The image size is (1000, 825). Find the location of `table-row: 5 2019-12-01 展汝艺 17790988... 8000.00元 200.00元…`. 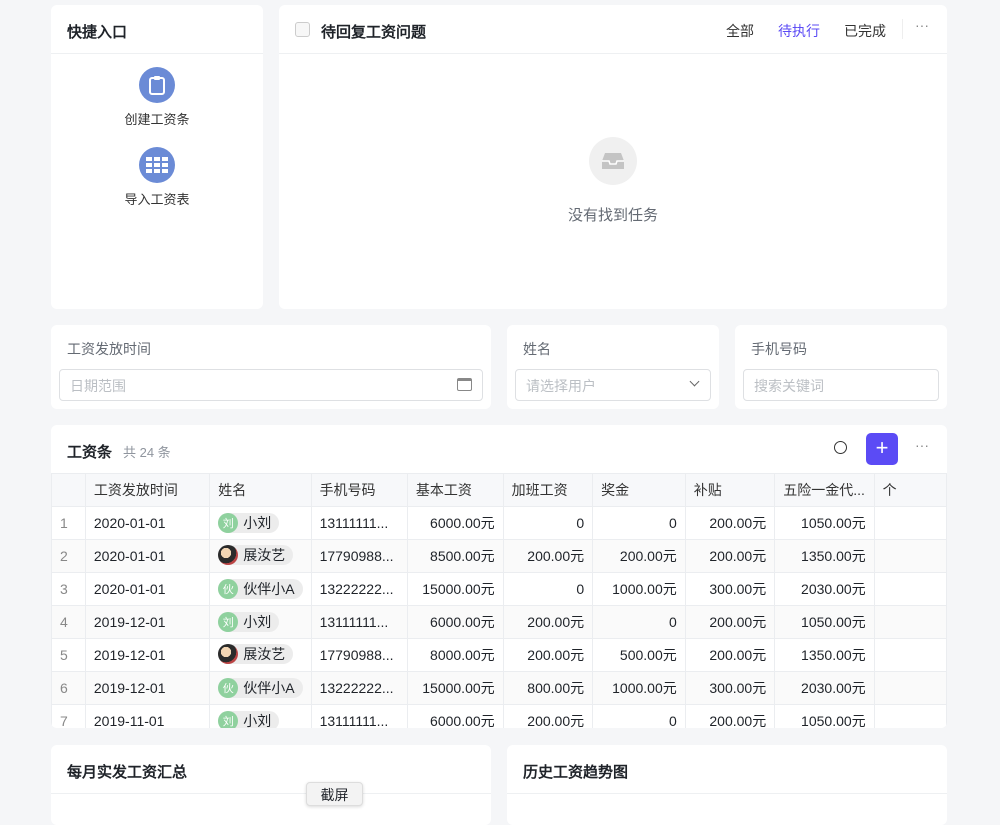

table-row: 5 2019-12-01 展汝艺 17790988... 8000.00元 200.00元… is located at coordinates (499, 655).